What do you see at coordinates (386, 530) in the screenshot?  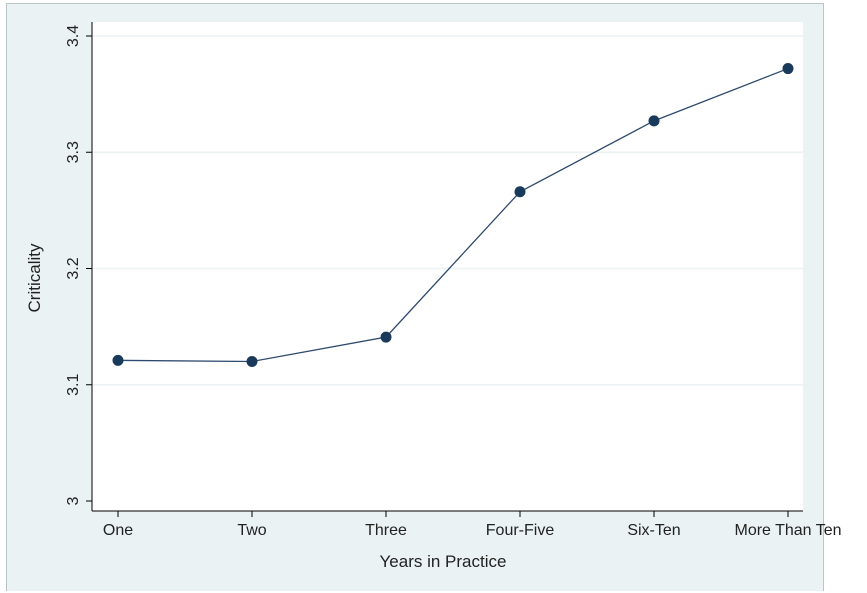 I see `x-tick-label: Three` at bounding box center [386, 530].